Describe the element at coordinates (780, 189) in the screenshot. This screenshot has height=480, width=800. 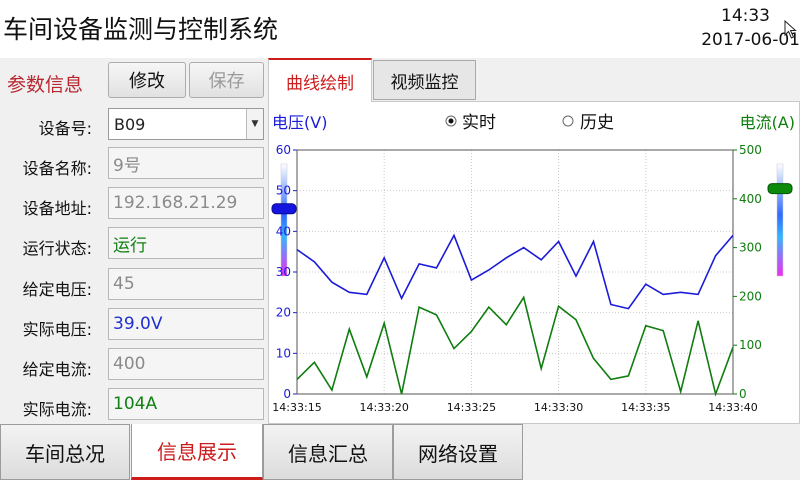
I see `current-slider-handle` at that location.